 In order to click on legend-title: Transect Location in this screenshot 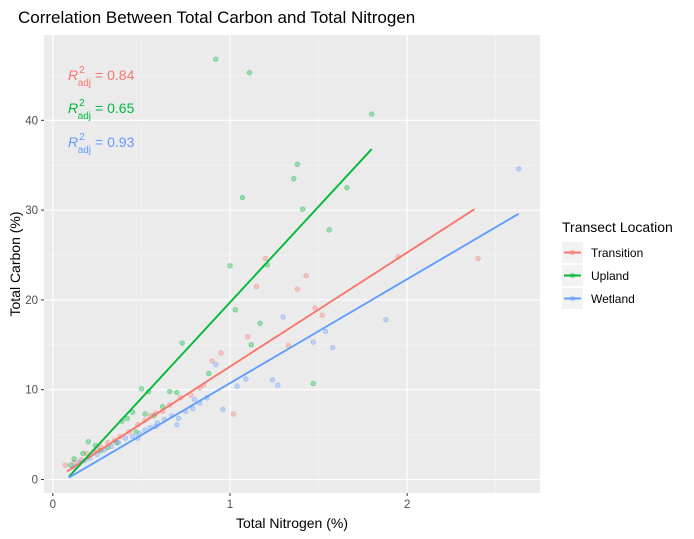, I will do `click(617, 227)`.